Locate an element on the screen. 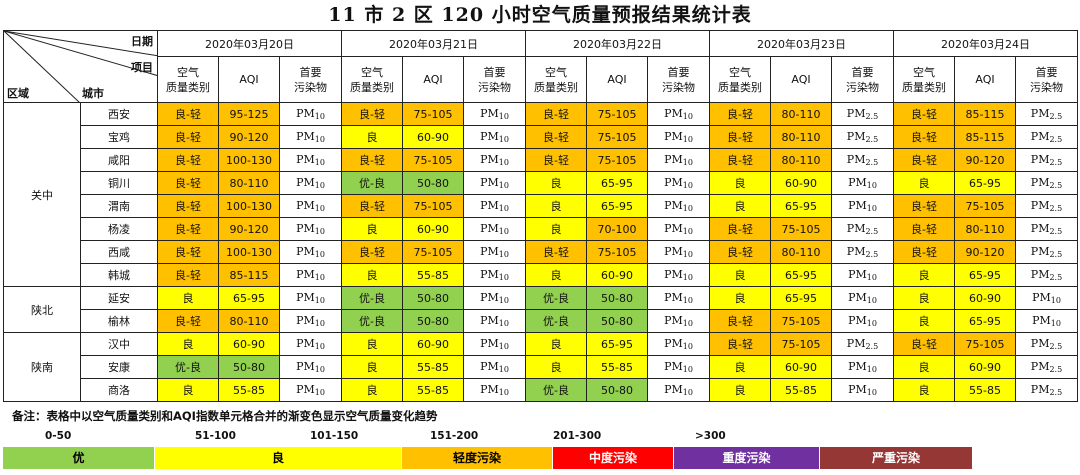  legend-item: 严重污染 is located at coordinates (896, 458).